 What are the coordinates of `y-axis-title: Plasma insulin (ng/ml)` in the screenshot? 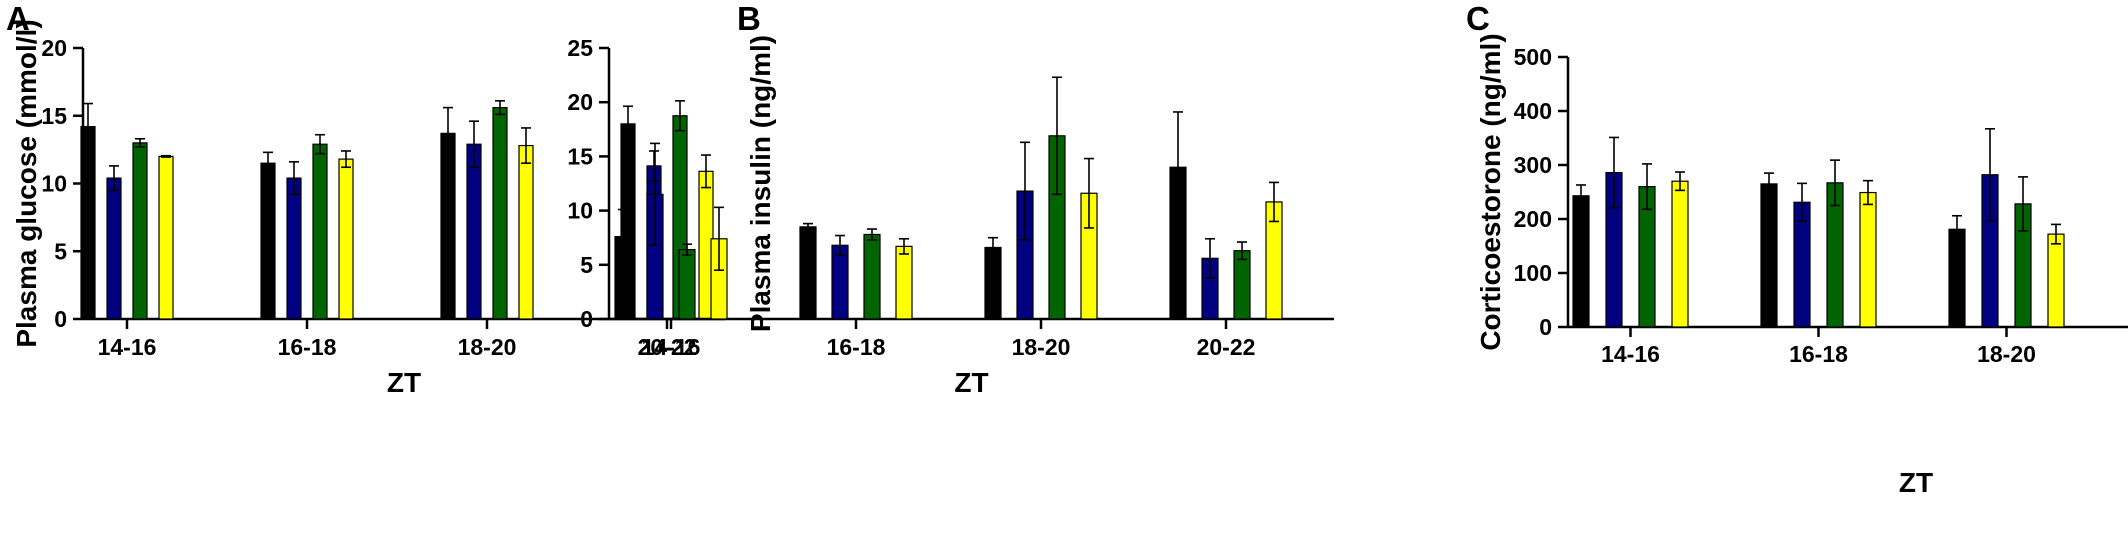 It's located at (760, 183).